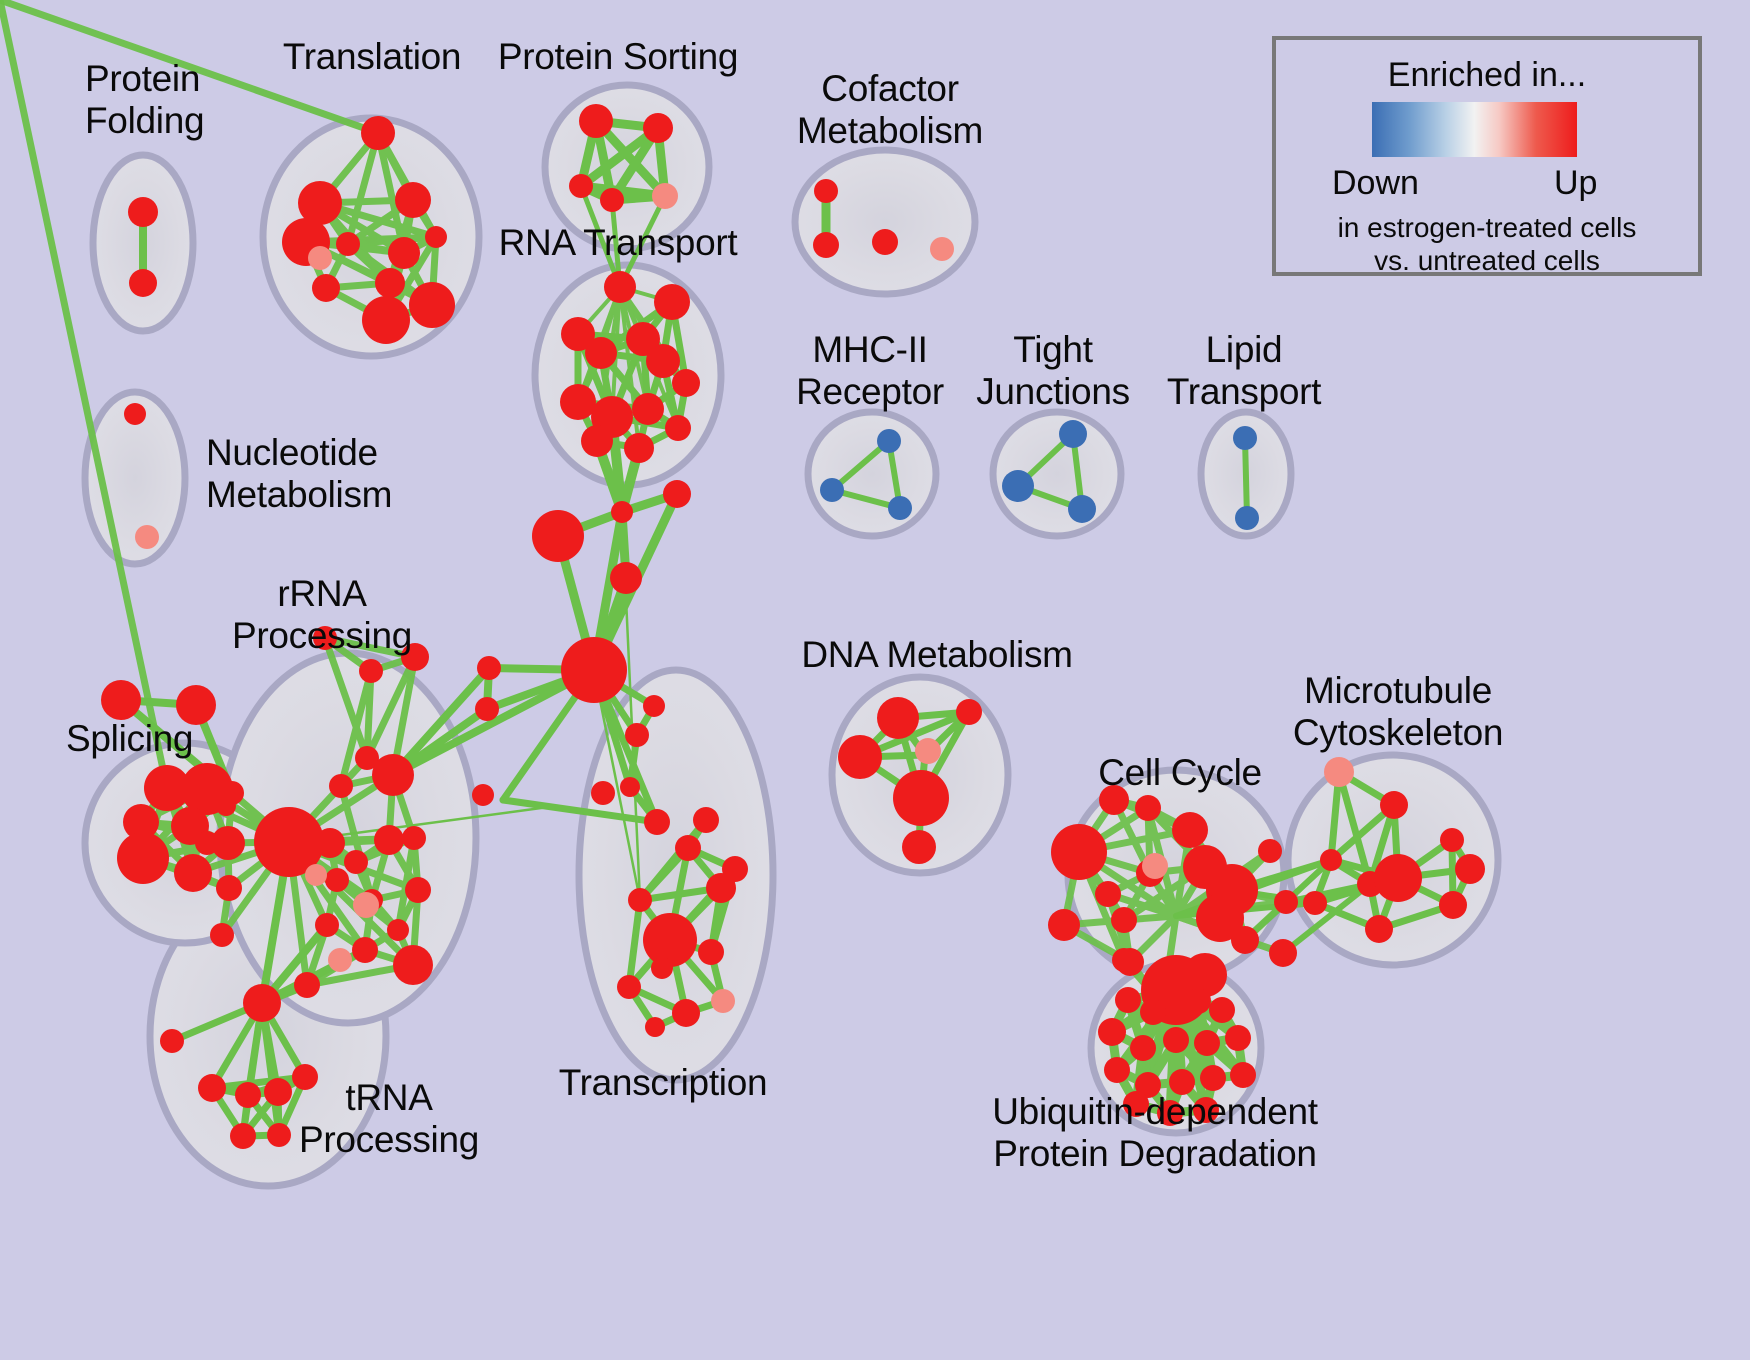 The height and width of the screenshot is (1360, 1750). Describe the element at coordinates (1053, 370) in the screenshot. I see `label-tight-junctions: Tight Junctions` at that location.